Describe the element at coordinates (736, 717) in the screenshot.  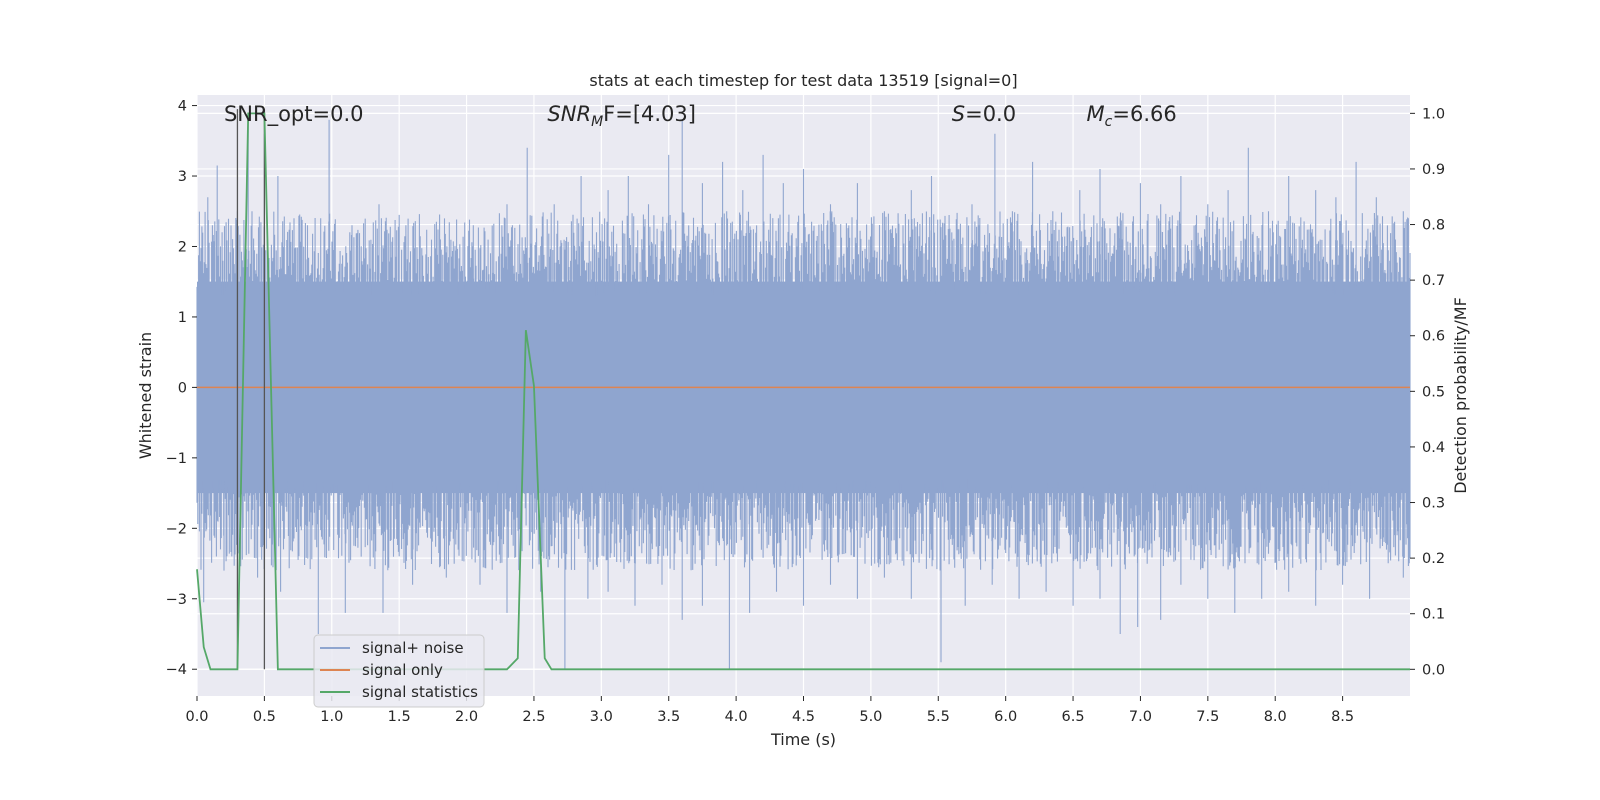
I see `x-tick-label: 4.0` at that location.